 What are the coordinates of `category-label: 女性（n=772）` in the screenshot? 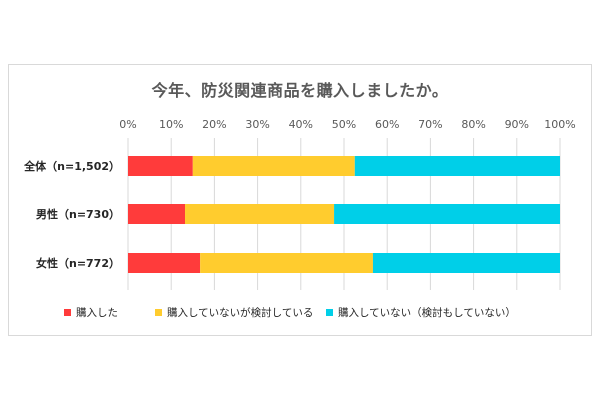 It's located at (78, 263).